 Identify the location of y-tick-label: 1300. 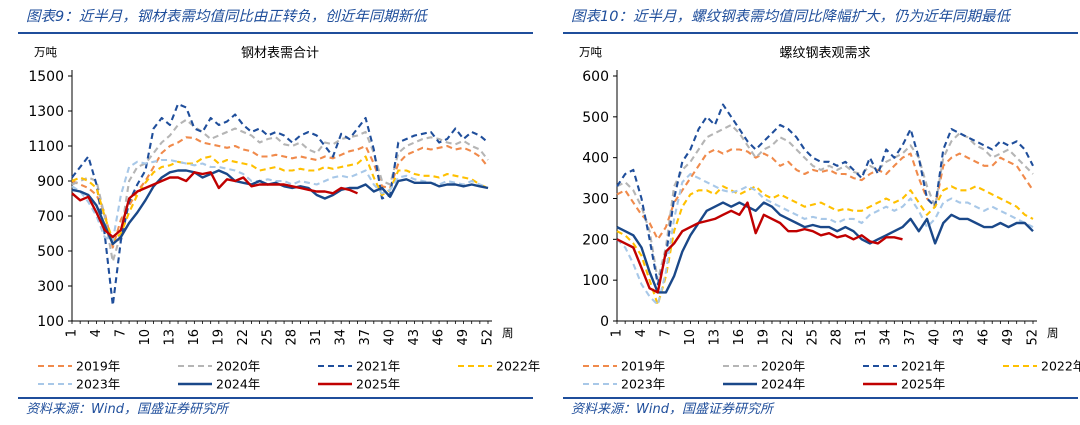
(46, 112).